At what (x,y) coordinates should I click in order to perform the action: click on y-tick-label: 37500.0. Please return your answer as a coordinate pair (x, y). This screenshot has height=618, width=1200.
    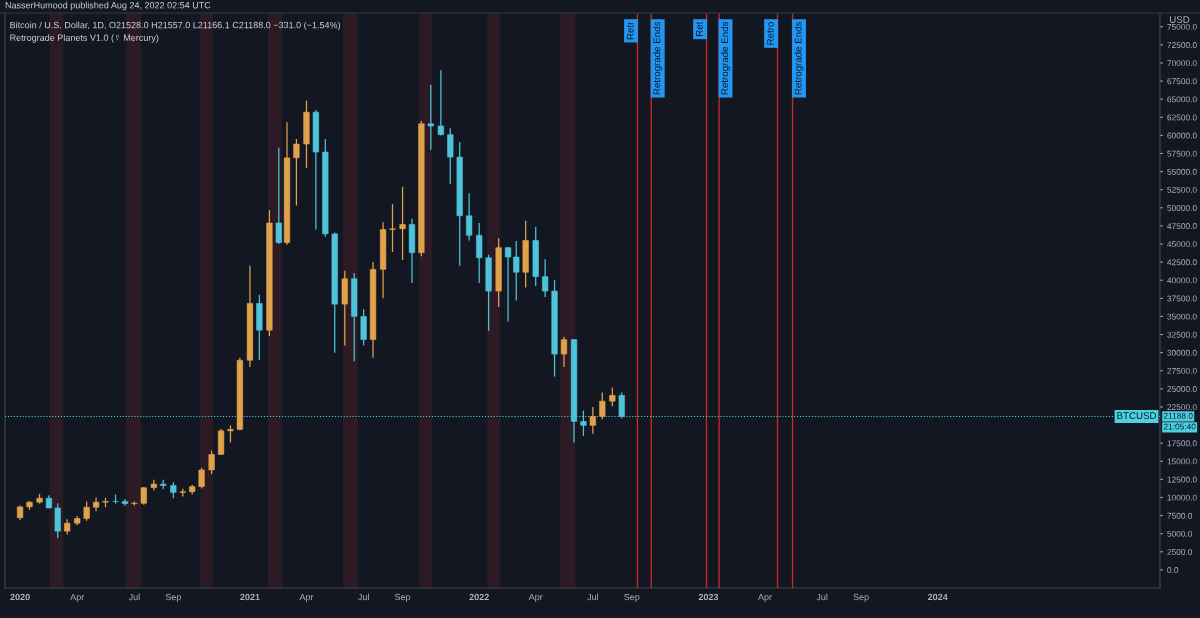
    Looking at the image, I should click on (1182, 298).